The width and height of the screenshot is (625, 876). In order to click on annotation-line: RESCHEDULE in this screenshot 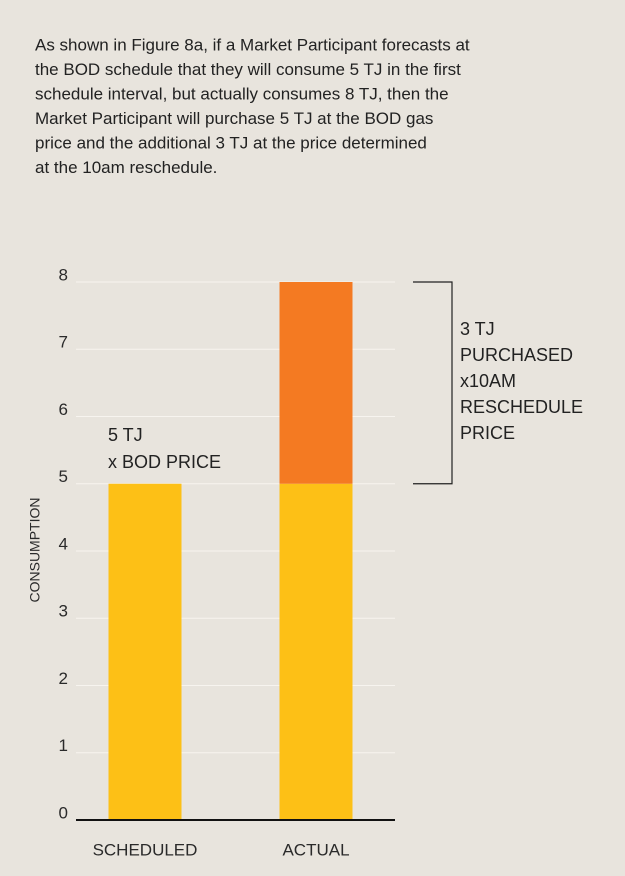, I will do `click(521, 407)`.